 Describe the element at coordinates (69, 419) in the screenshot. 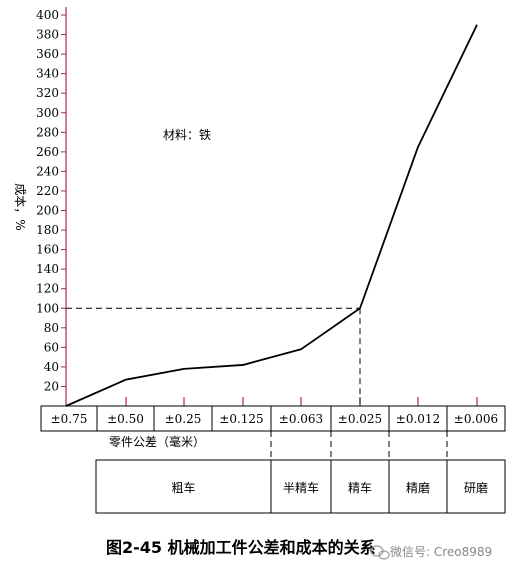

I see `tolerance-cell: ±0.75` at that location.